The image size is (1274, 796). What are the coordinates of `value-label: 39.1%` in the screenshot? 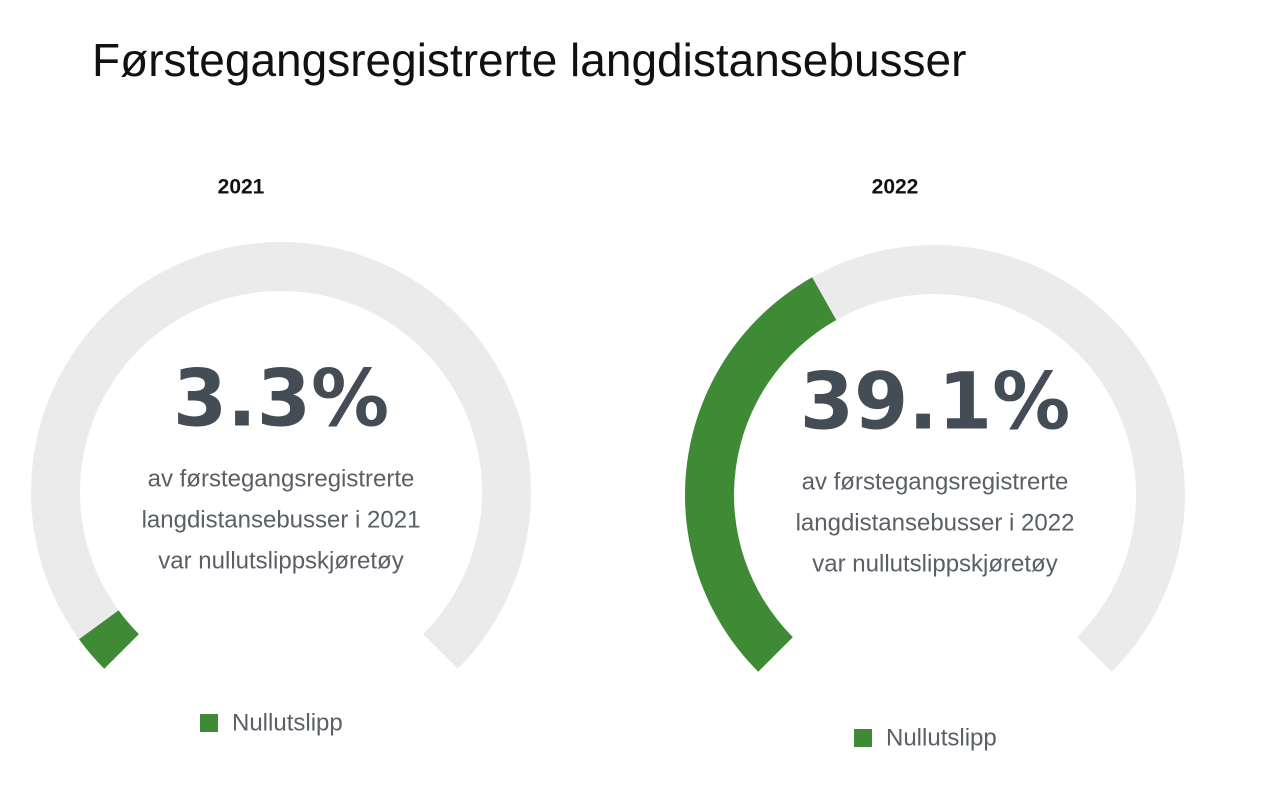 It's located at (935, 402).